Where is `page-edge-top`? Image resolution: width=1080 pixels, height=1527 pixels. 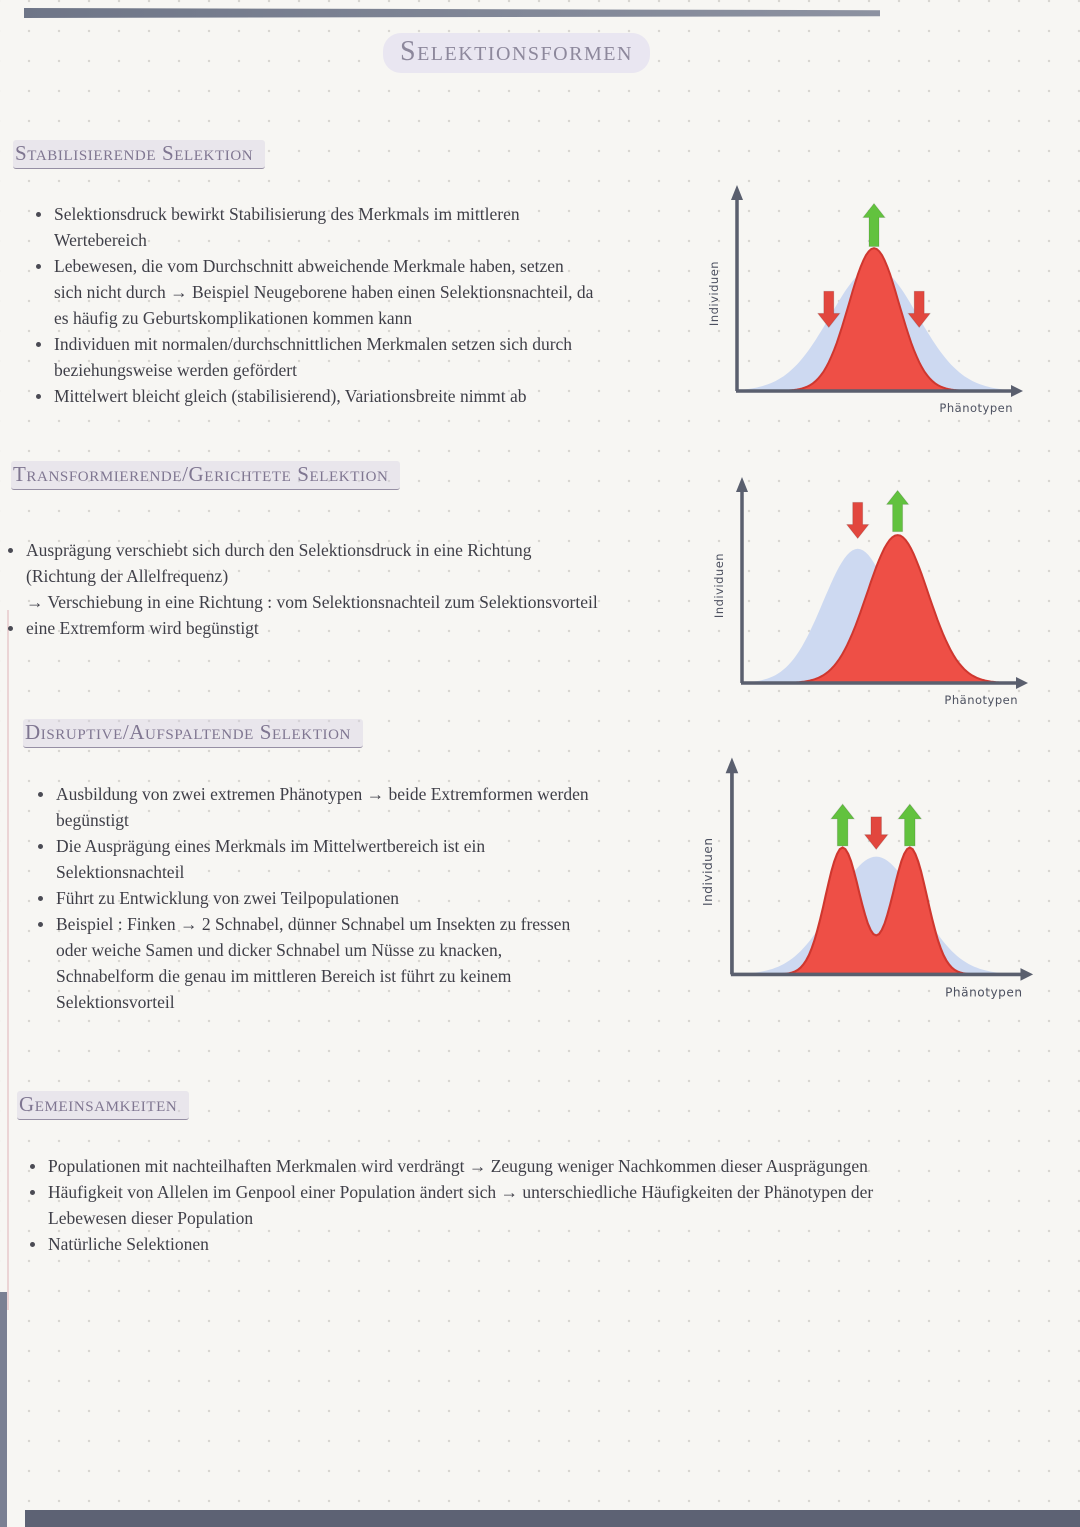
page-edge-top is located at coordinates (452, 13).